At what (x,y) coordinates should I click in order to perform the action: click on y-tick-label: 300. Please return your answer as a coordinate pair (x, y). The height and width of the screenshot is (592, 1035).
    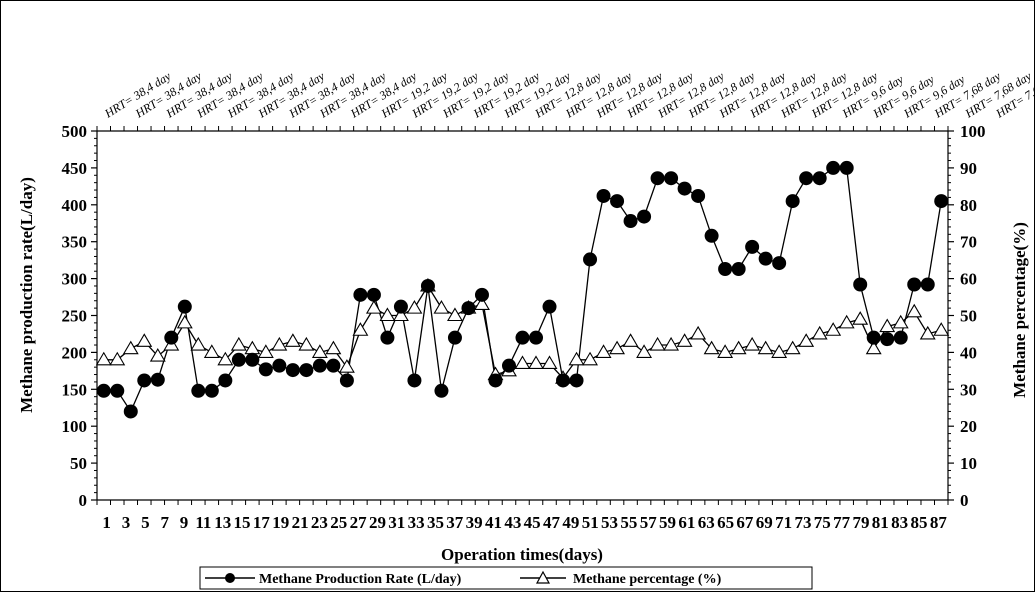
    Looking at the image, I should click on (75, 279).